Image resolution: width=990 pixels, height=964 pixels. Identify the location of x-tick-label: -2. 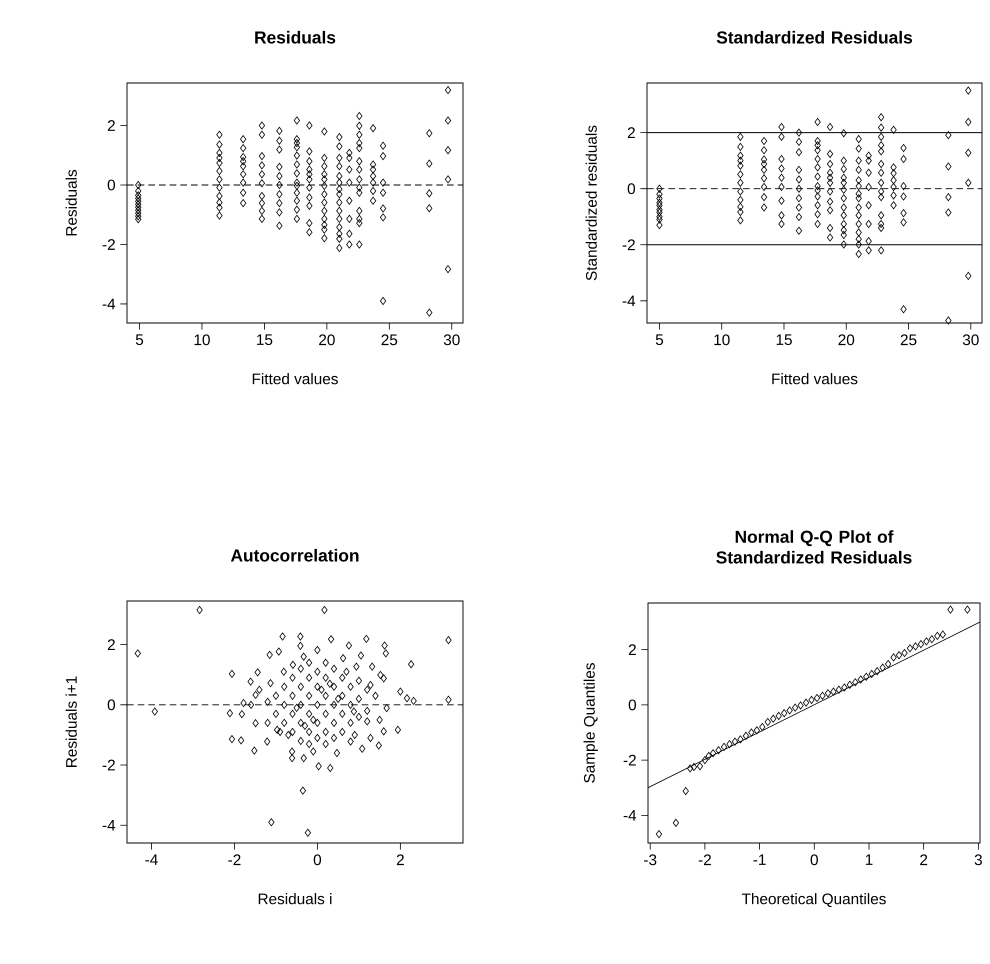
(234, 860).